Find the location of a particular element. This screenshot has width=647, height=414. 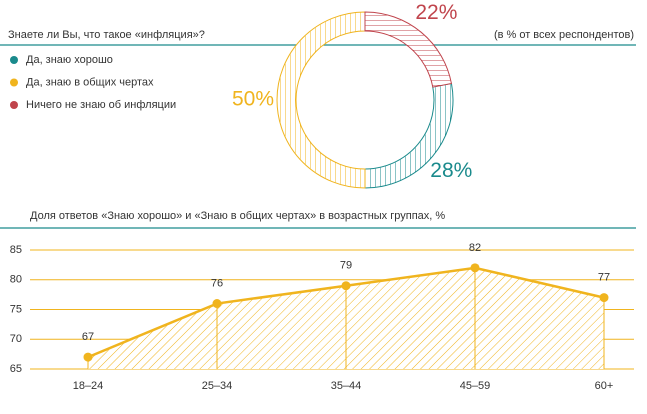

x-tick-label: 45–59 is located at coordinates (475, 386).